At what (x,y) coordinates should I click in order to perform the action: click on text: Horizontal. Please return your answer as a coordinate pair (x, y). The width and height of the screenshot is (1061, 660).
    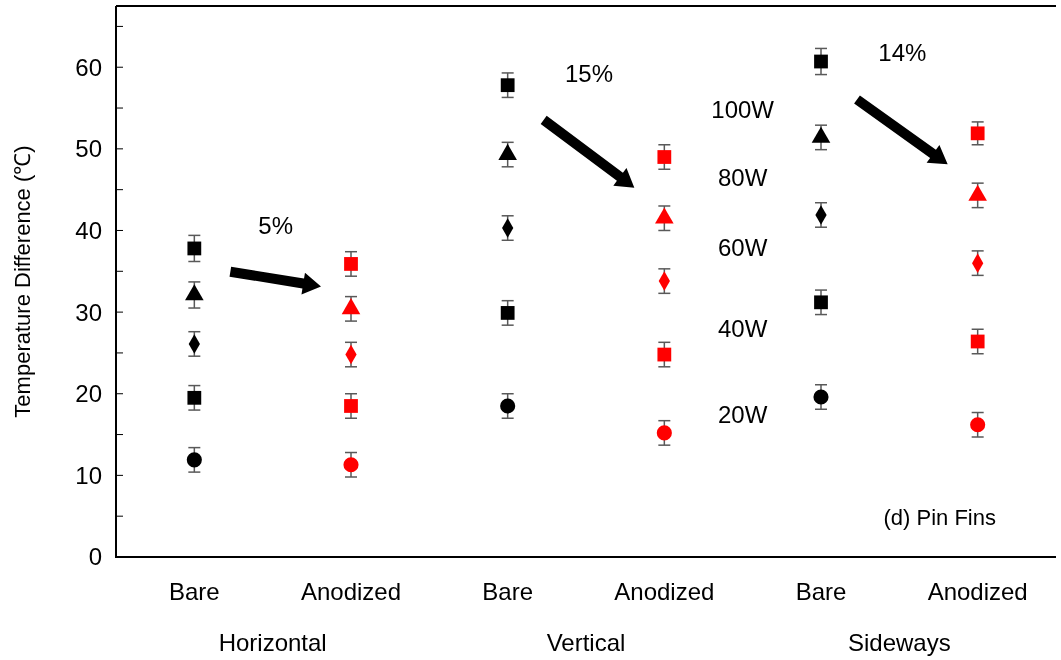
    Looking at the image, I should click on (272, 642).